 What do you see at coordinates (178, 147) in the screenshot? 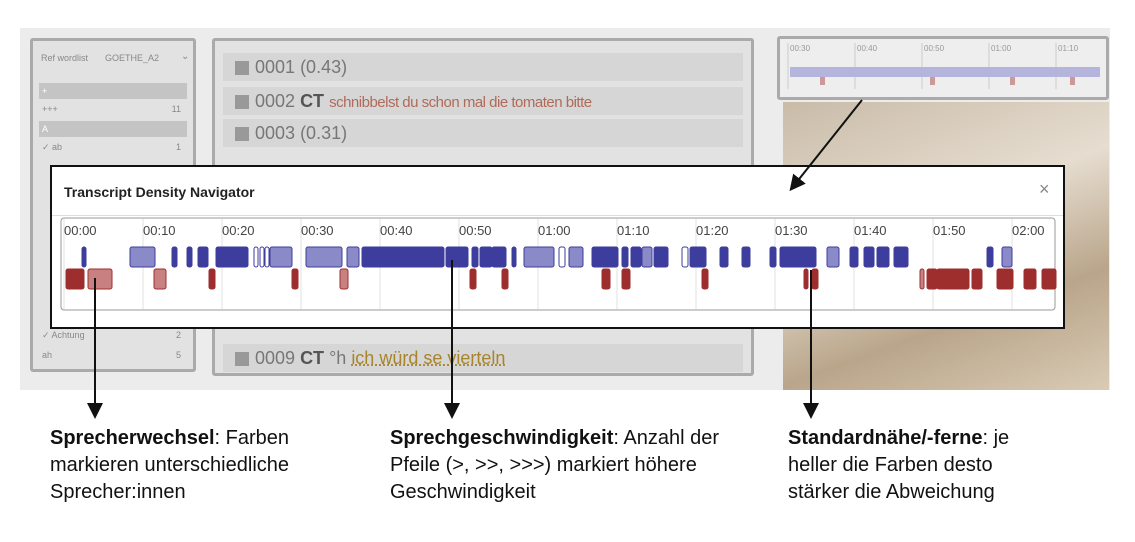
I see `row-count: 1` at bounding box center [178, 147].